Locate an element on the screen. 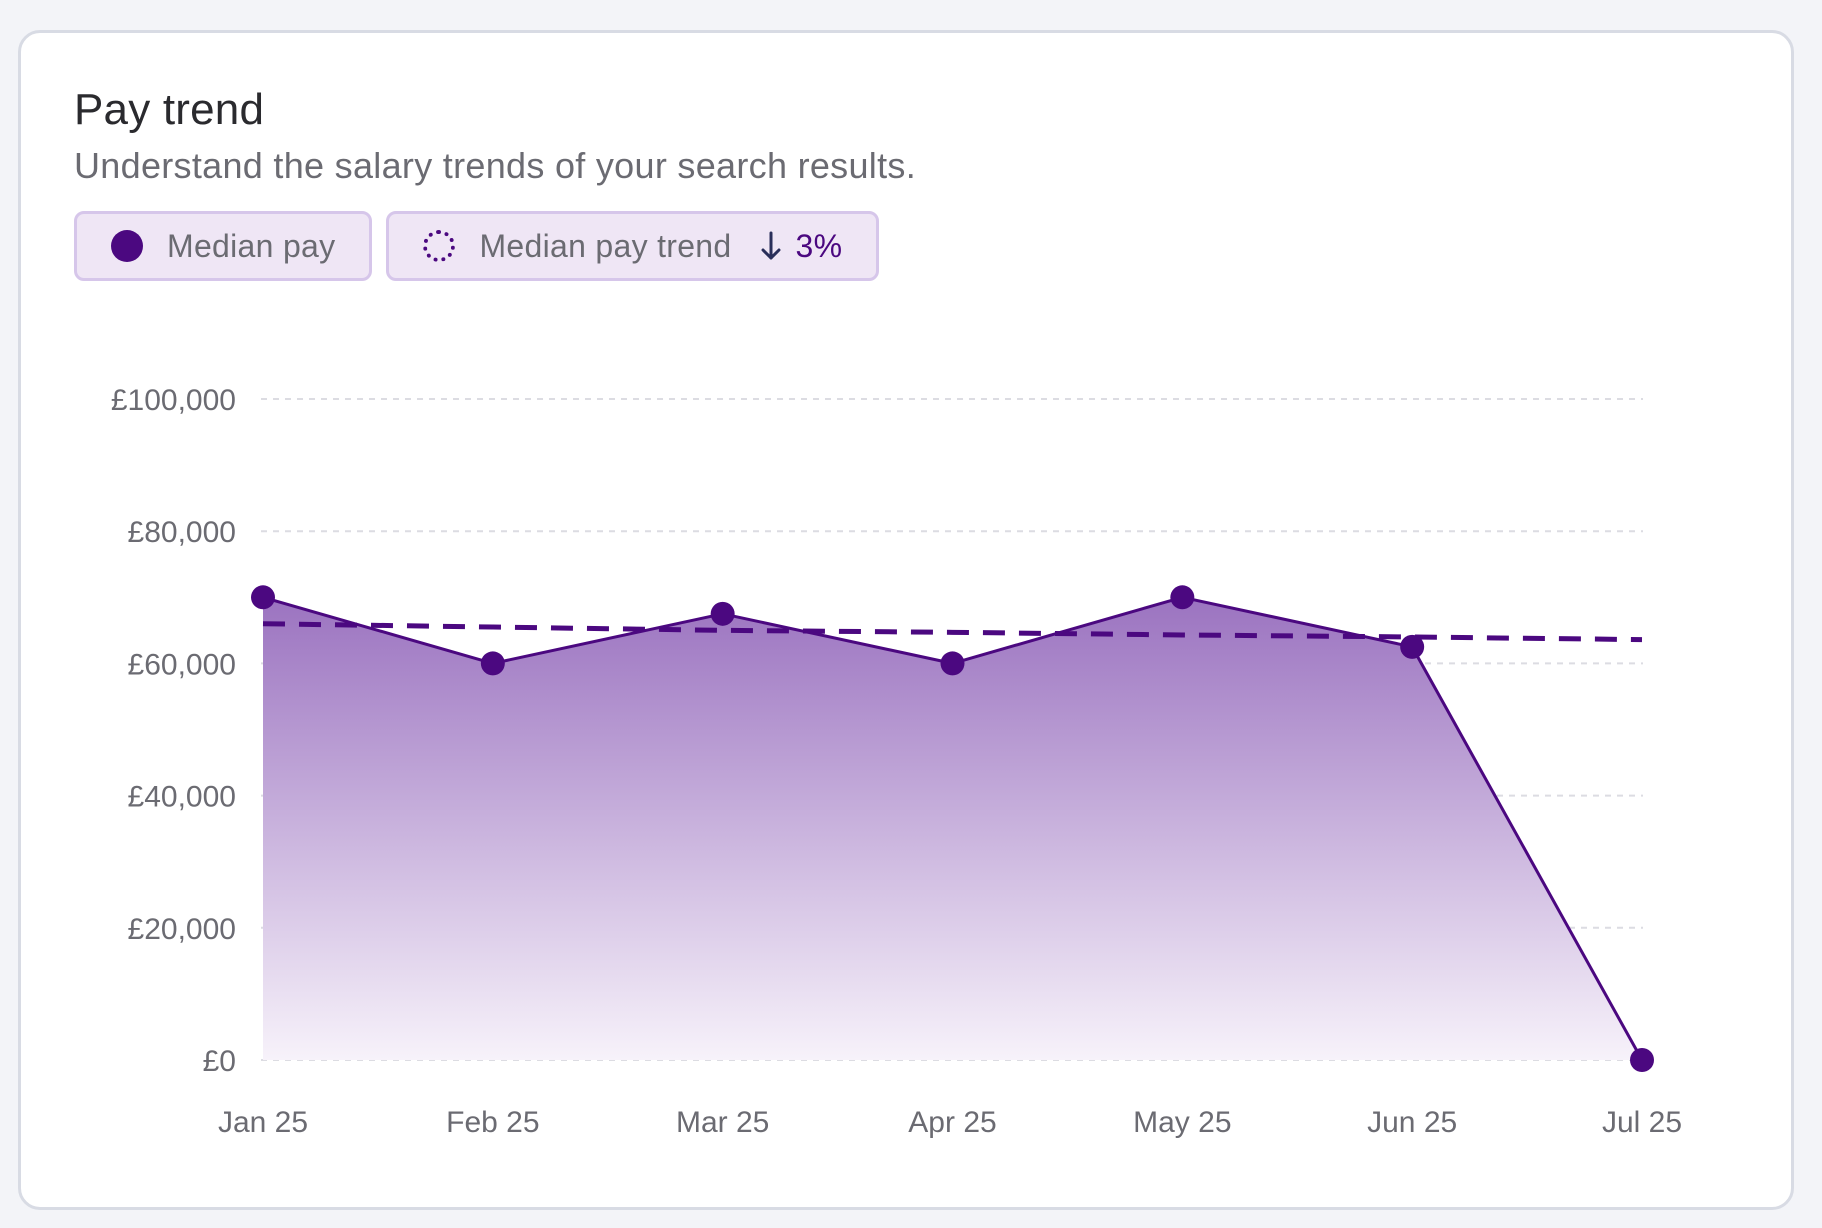 The height and width of the screenshot is (1228, 1822). y-tick-label: £0 is located at coordinates (219, 1061).